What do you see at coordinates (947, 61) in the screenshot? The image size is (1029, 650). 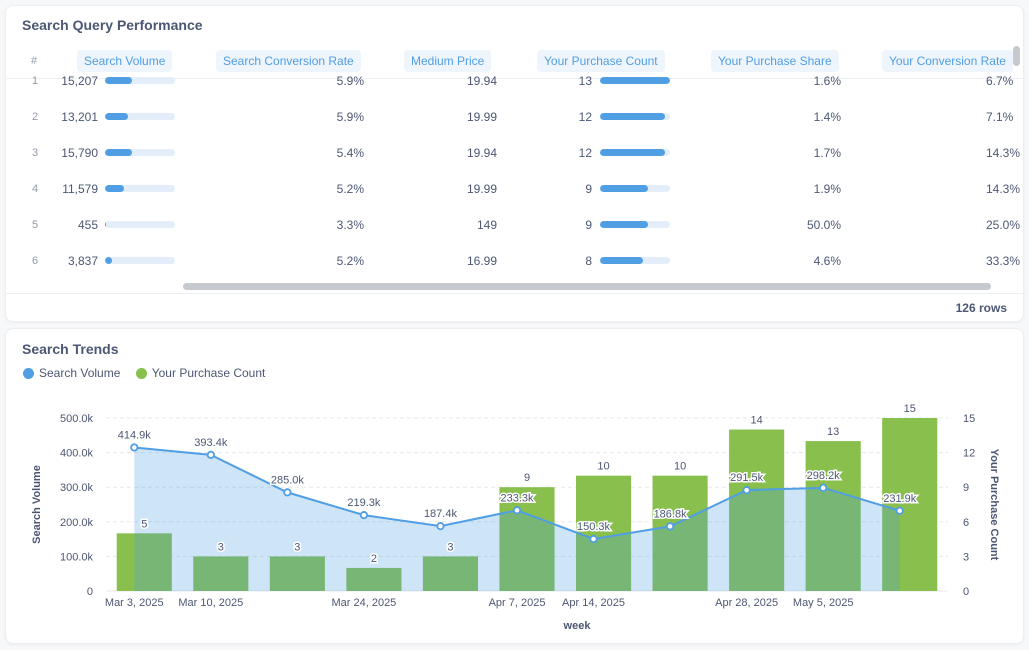 I see `column-header-your-conversion-rate: Your Conversion Rate` at bounding box center [947, 61].